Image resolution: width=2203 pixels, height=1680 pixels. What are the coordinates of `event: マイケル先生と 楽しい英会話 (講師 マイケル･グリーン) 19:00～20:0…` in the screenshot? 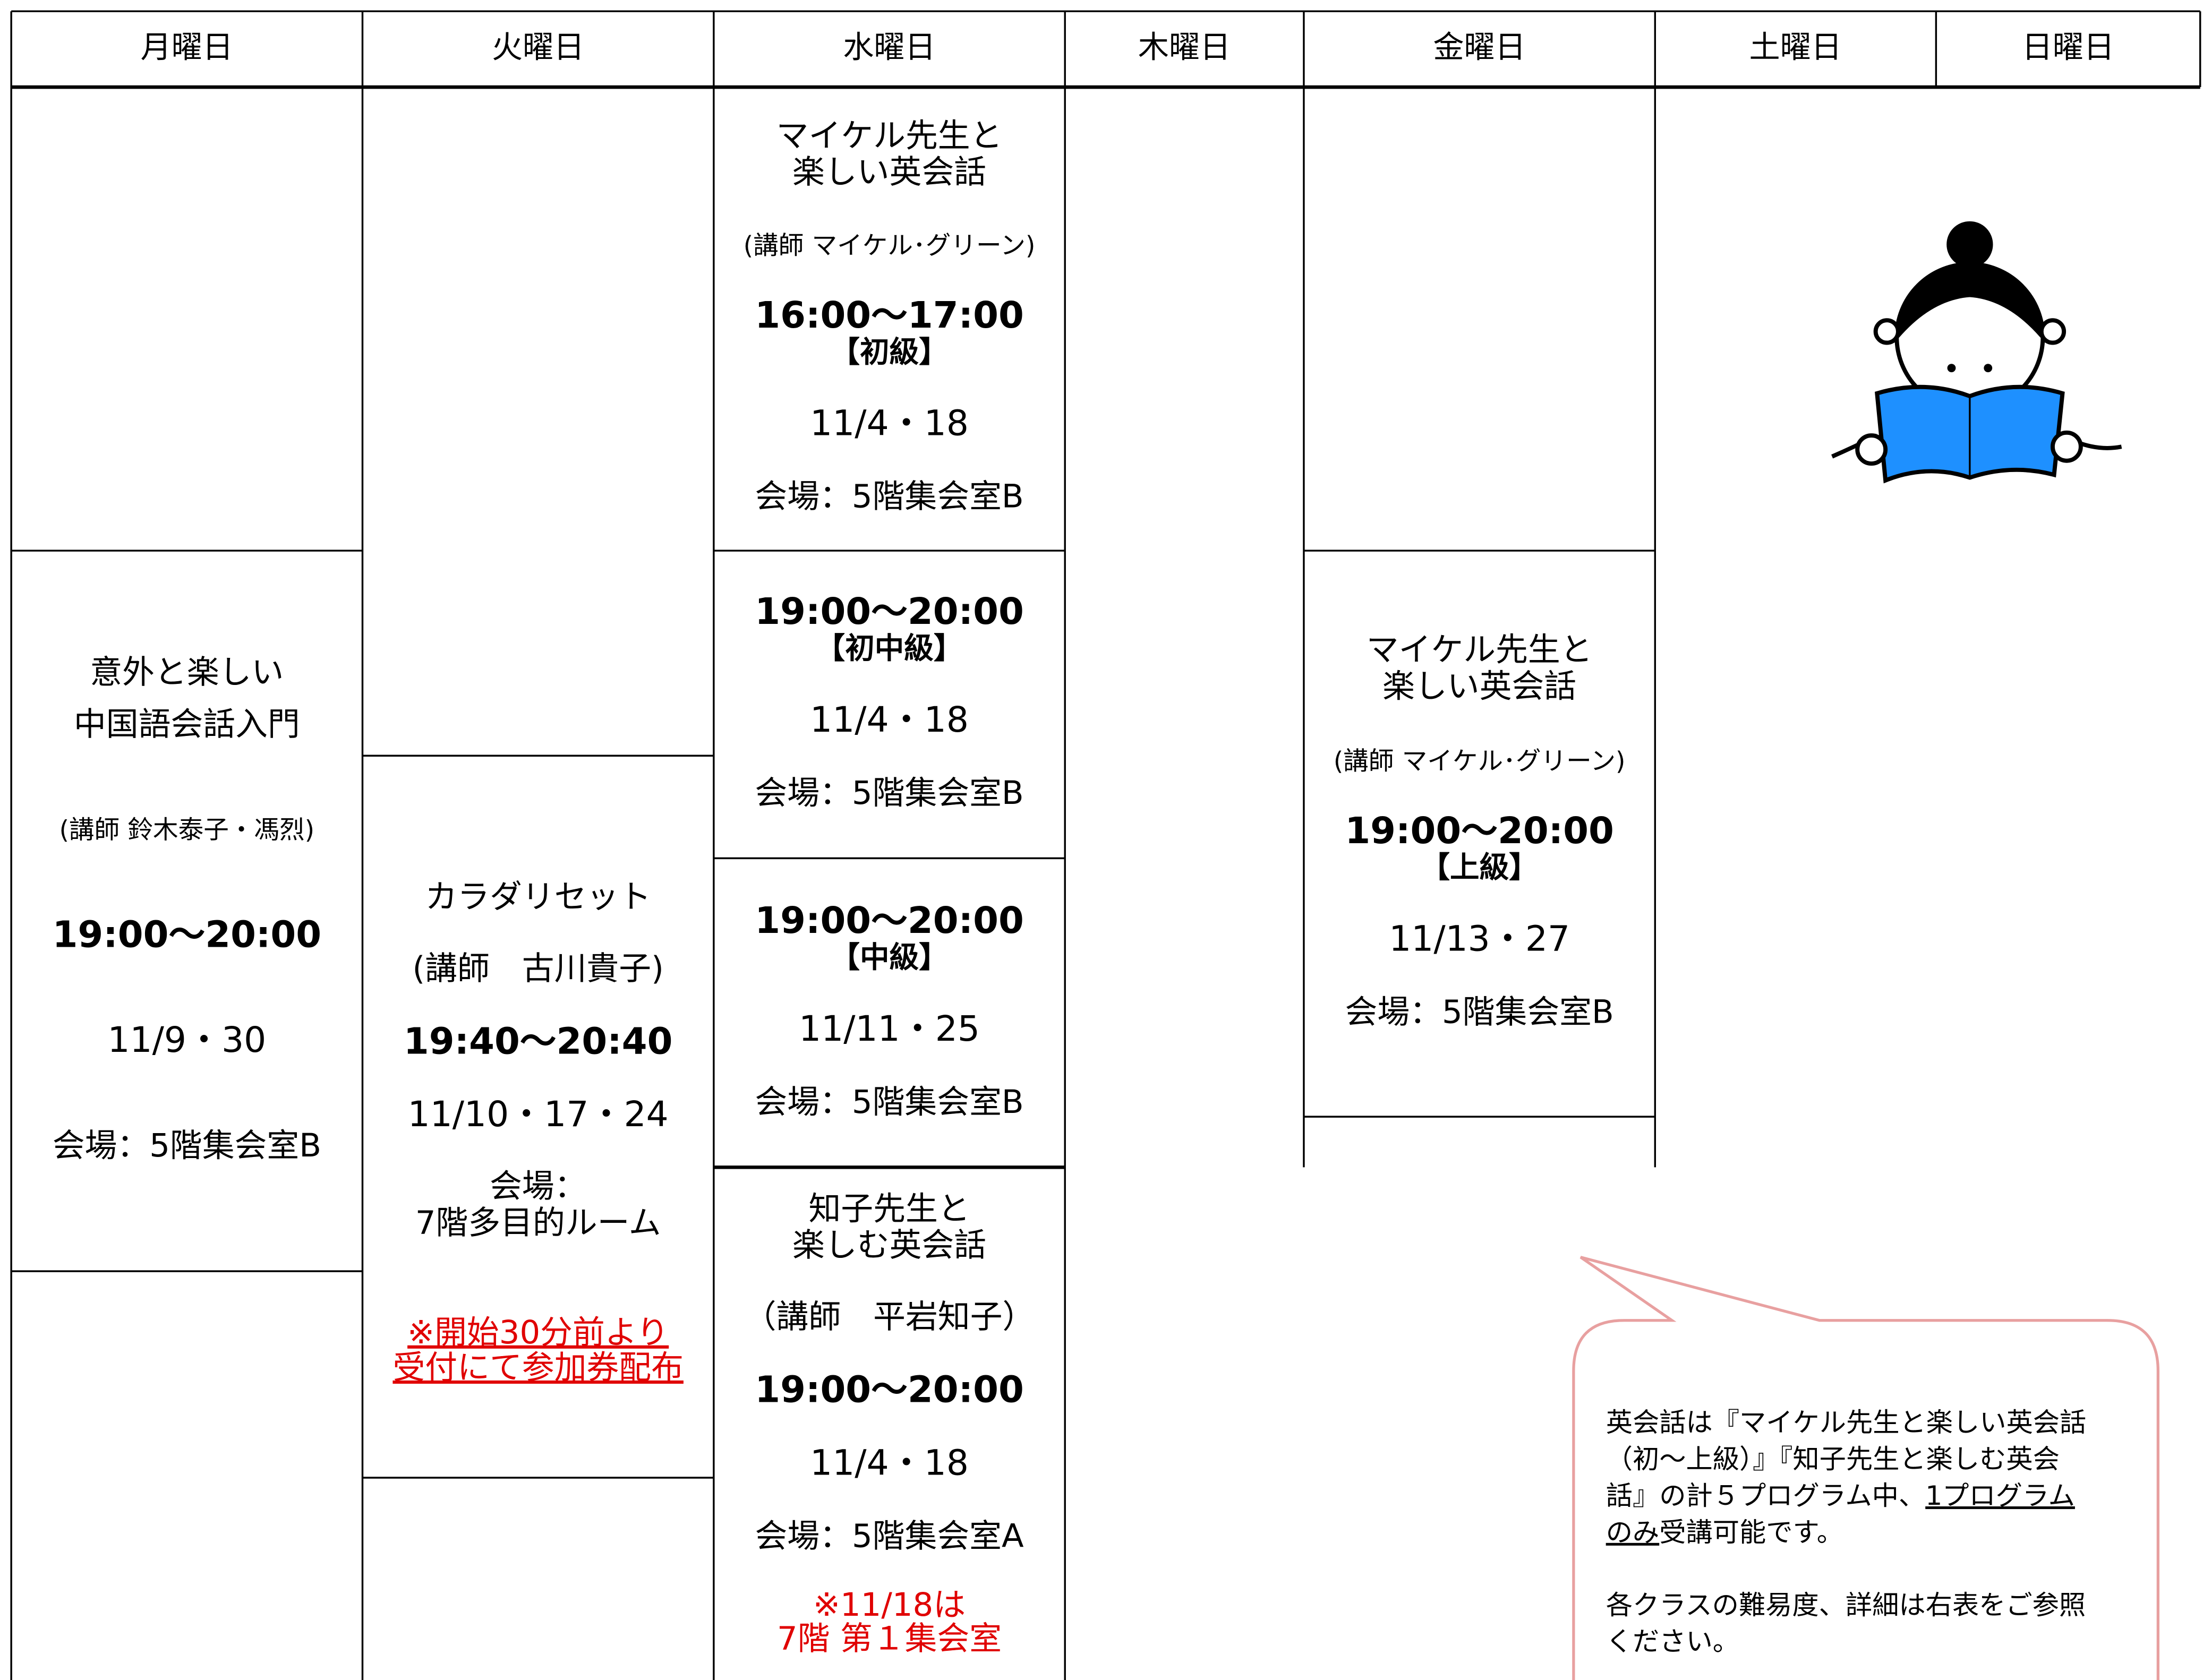 It's located at (1480, 831).